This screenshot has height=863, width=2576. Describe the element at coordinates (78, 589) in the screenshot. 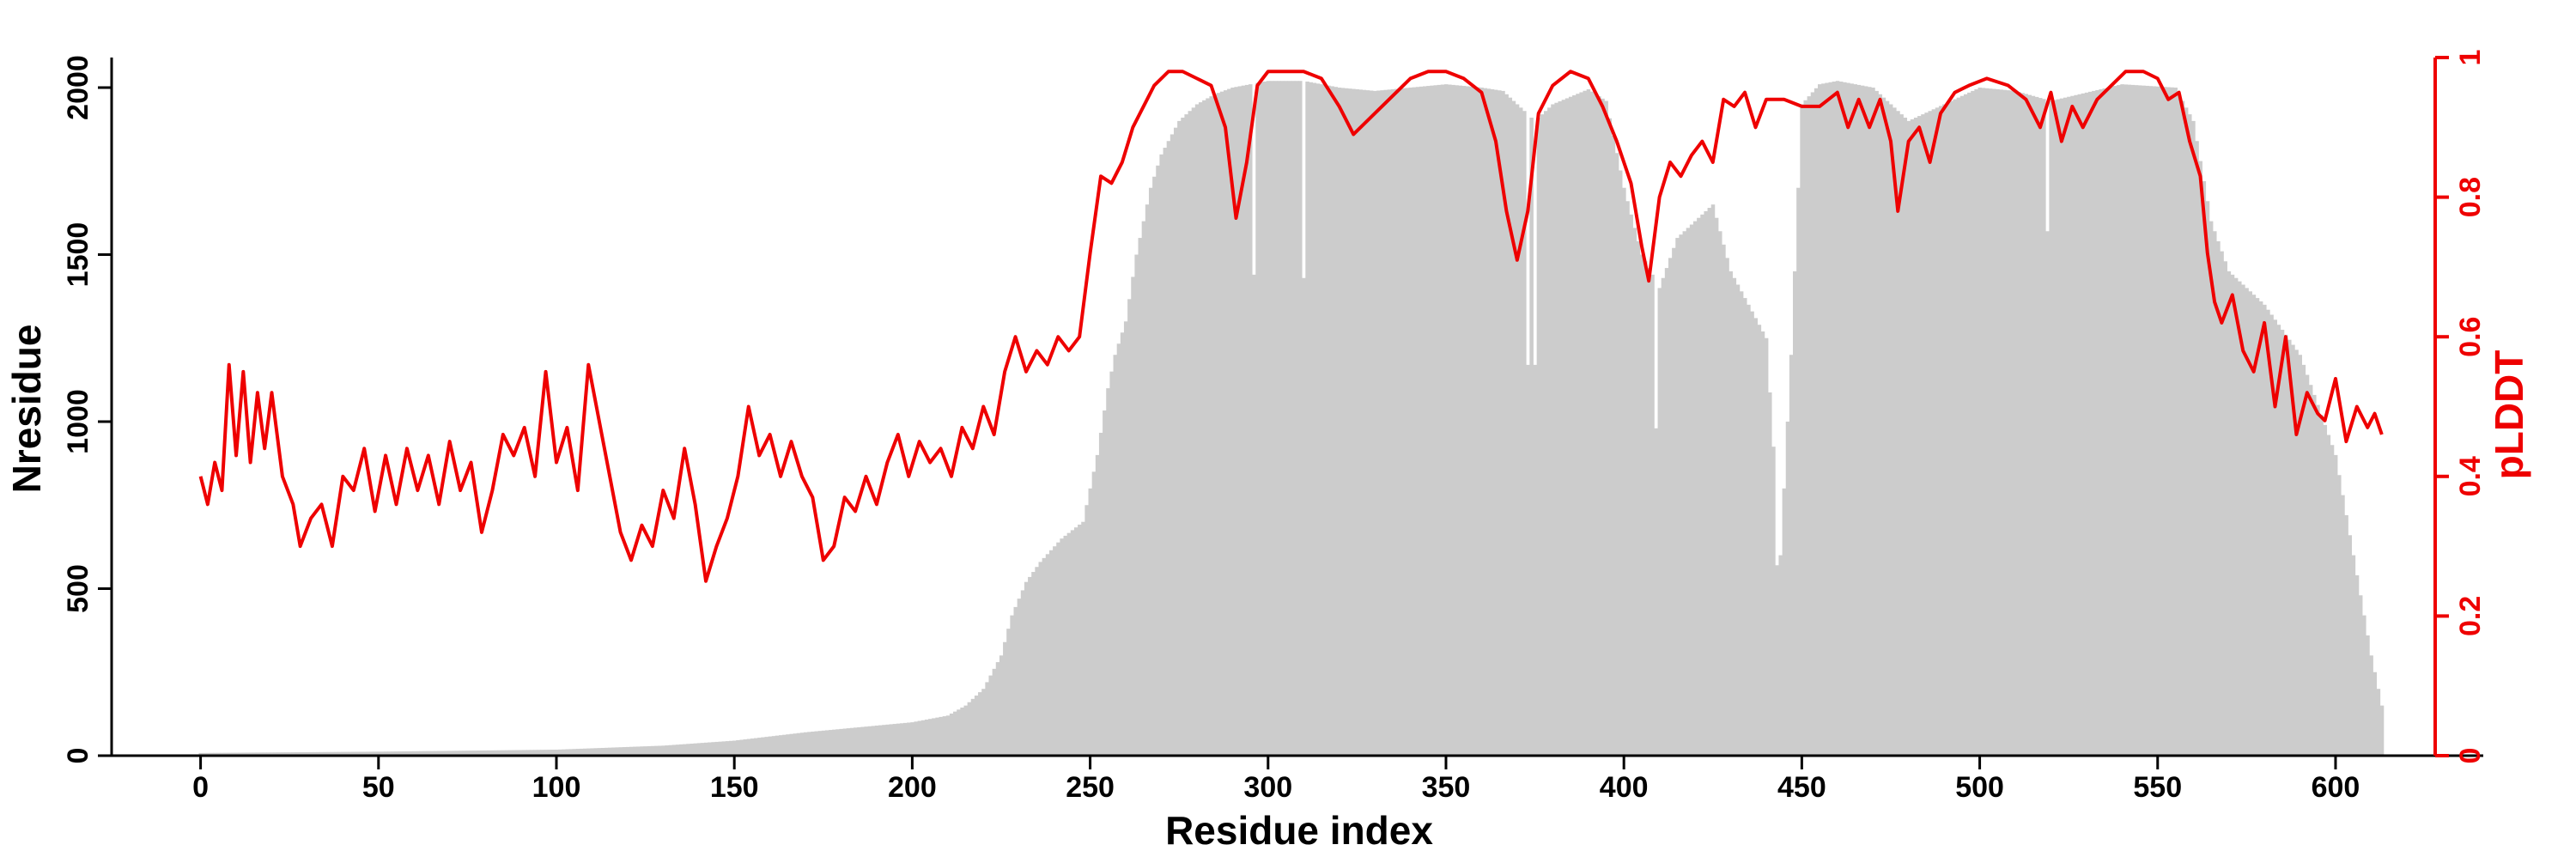

I see `y-left-tick-label: 500` at that location.